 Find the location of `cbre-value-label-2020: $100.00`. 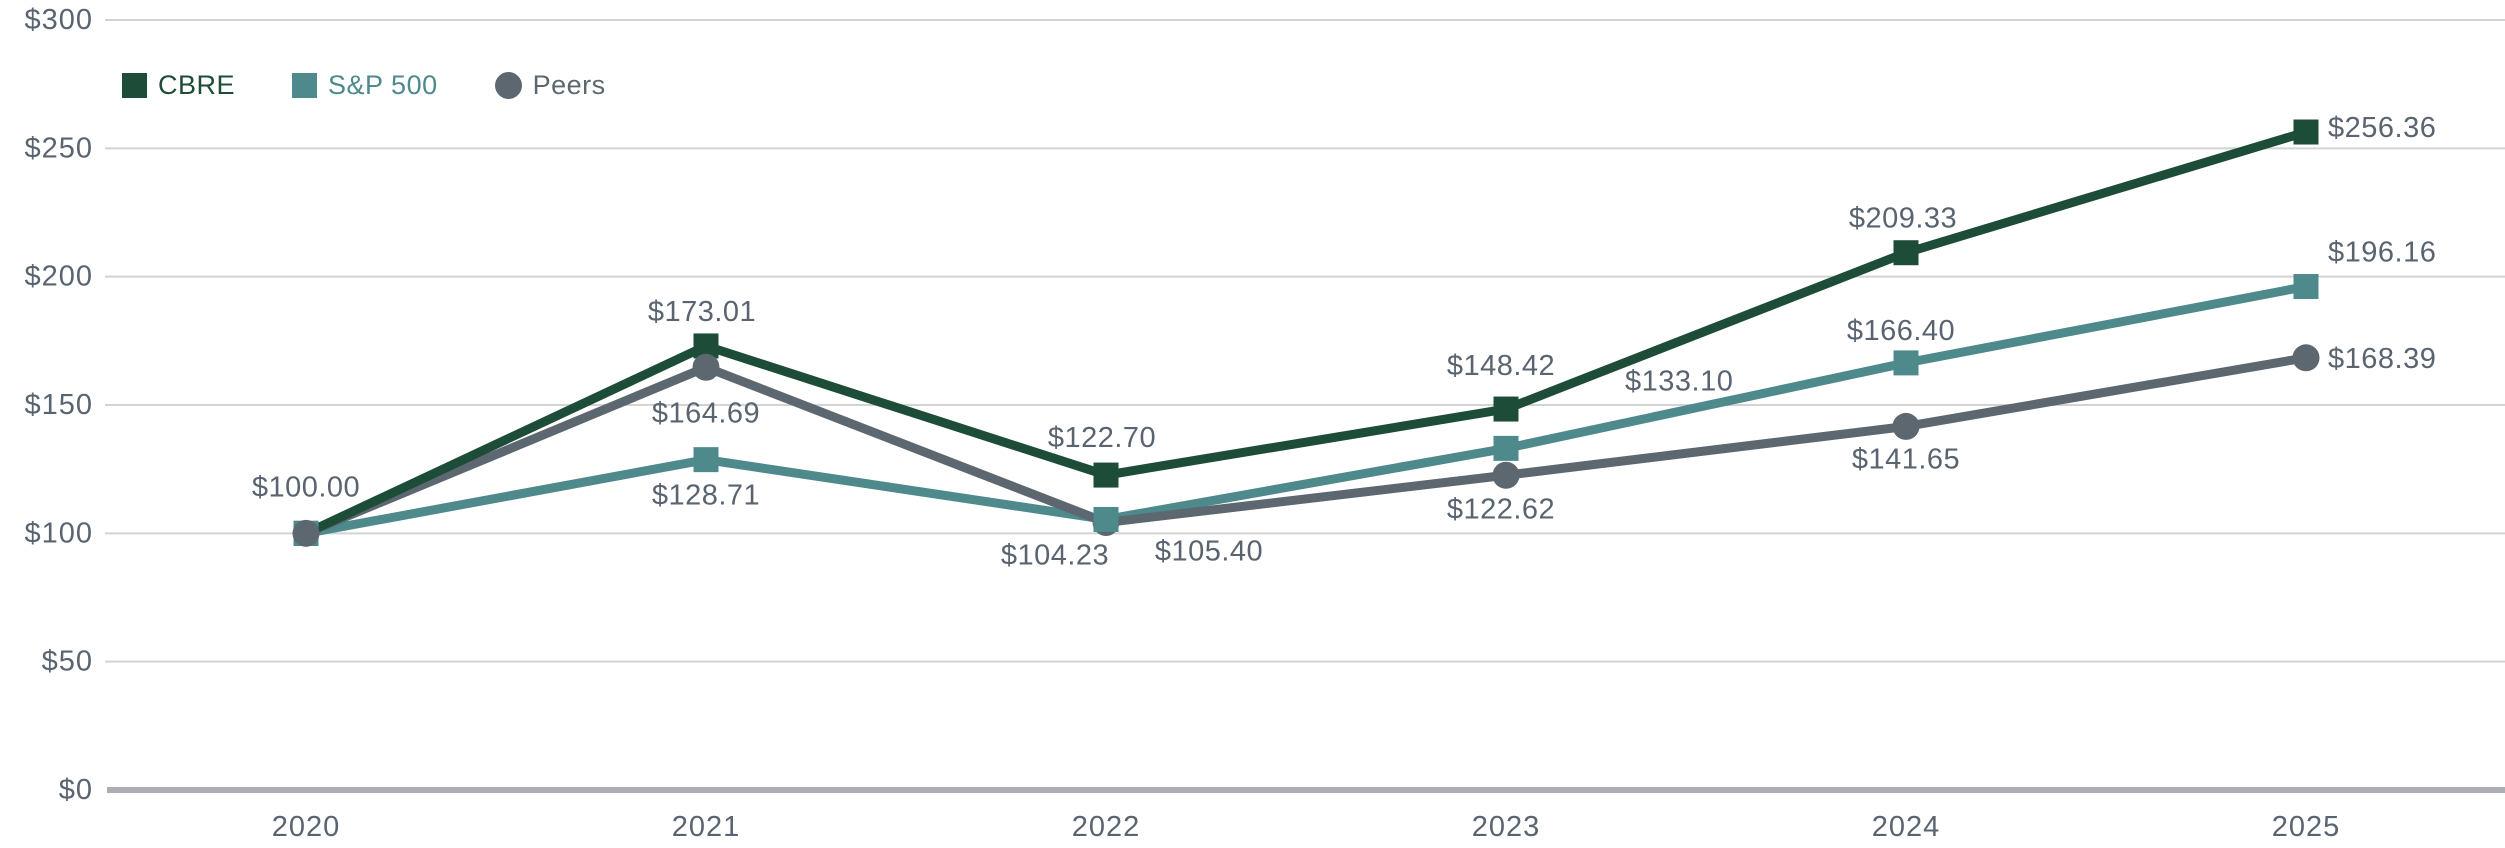

cbre-value-label-2020: $100.00 is located at coordinates (306, 487).